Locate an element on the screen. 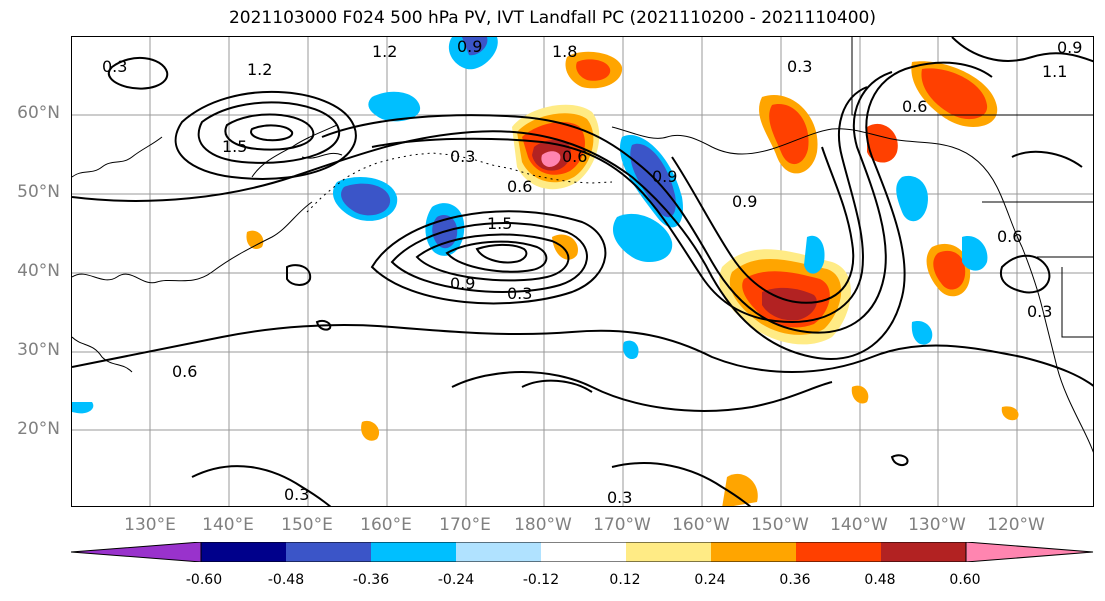  lat-label-40n: 40°N is located at coordinates (38, 271).